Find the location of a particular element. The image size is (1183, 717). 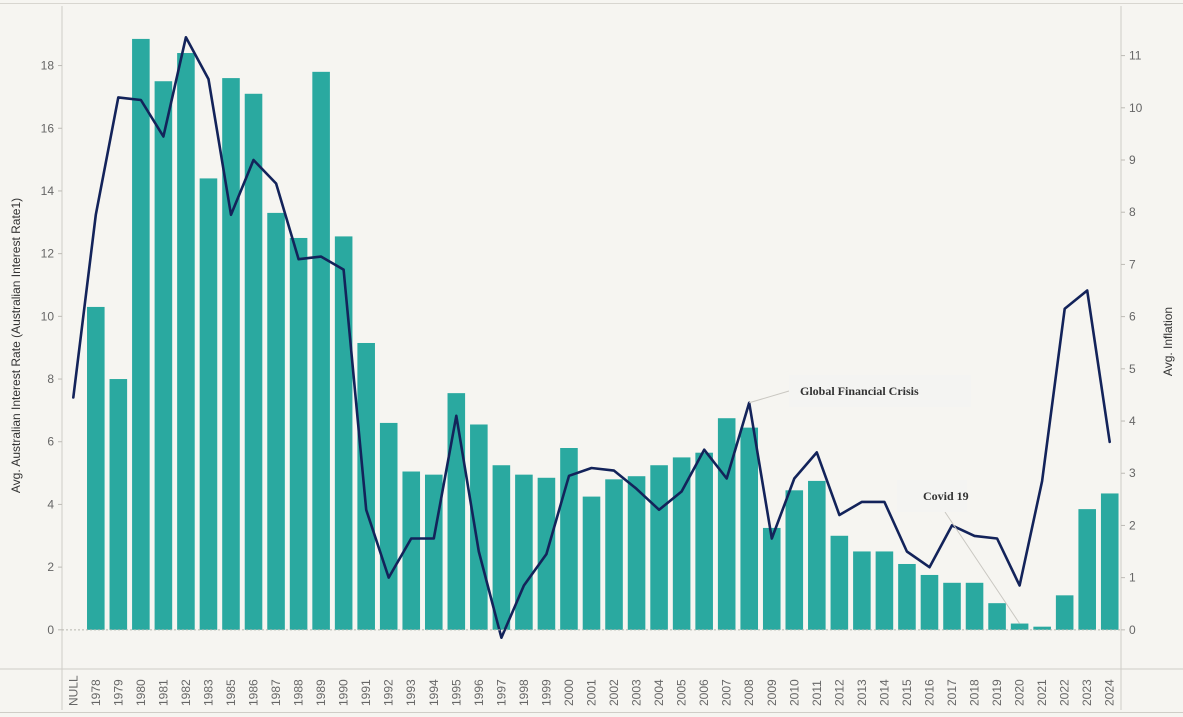

y-tick-label: 16 is located at coordinates (48, 128).